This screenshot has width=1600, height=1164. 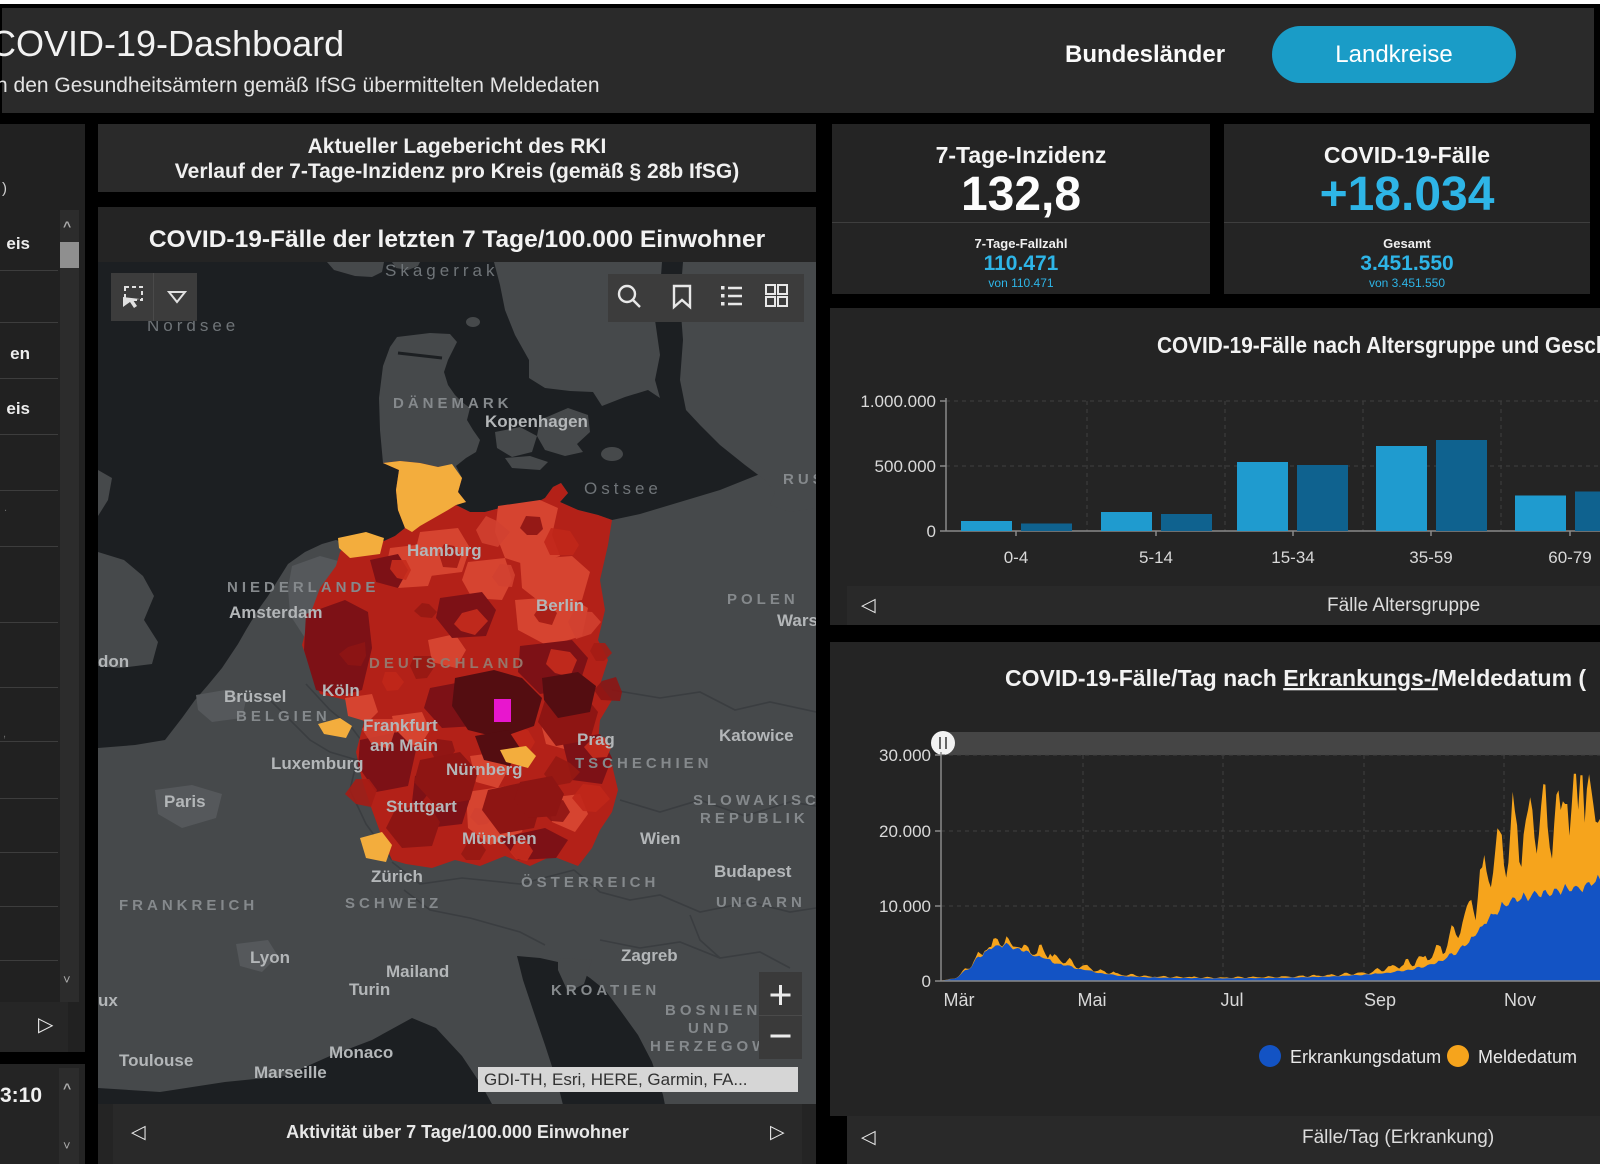 I want to click on svg-text: München, so click(x=499, y=838).